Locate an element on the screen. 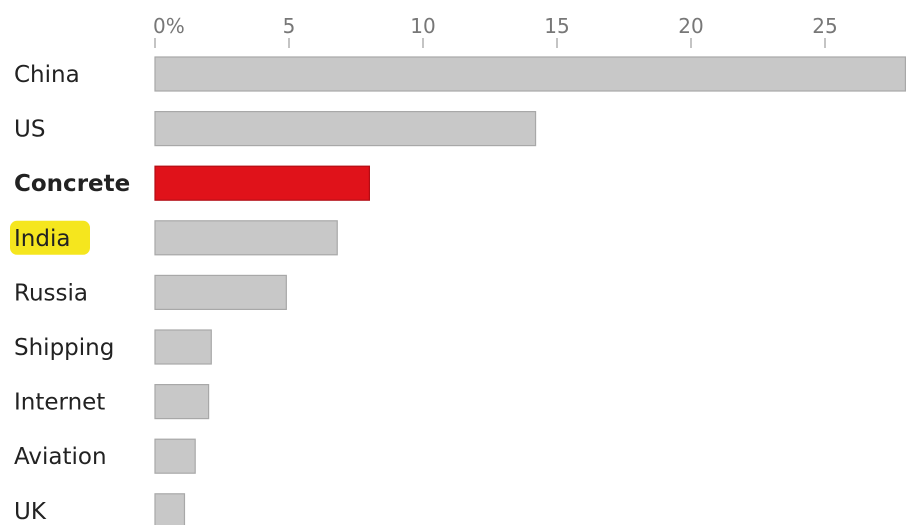 The image size is (924, 525). category-label: India is located at coordinates (42, 239).